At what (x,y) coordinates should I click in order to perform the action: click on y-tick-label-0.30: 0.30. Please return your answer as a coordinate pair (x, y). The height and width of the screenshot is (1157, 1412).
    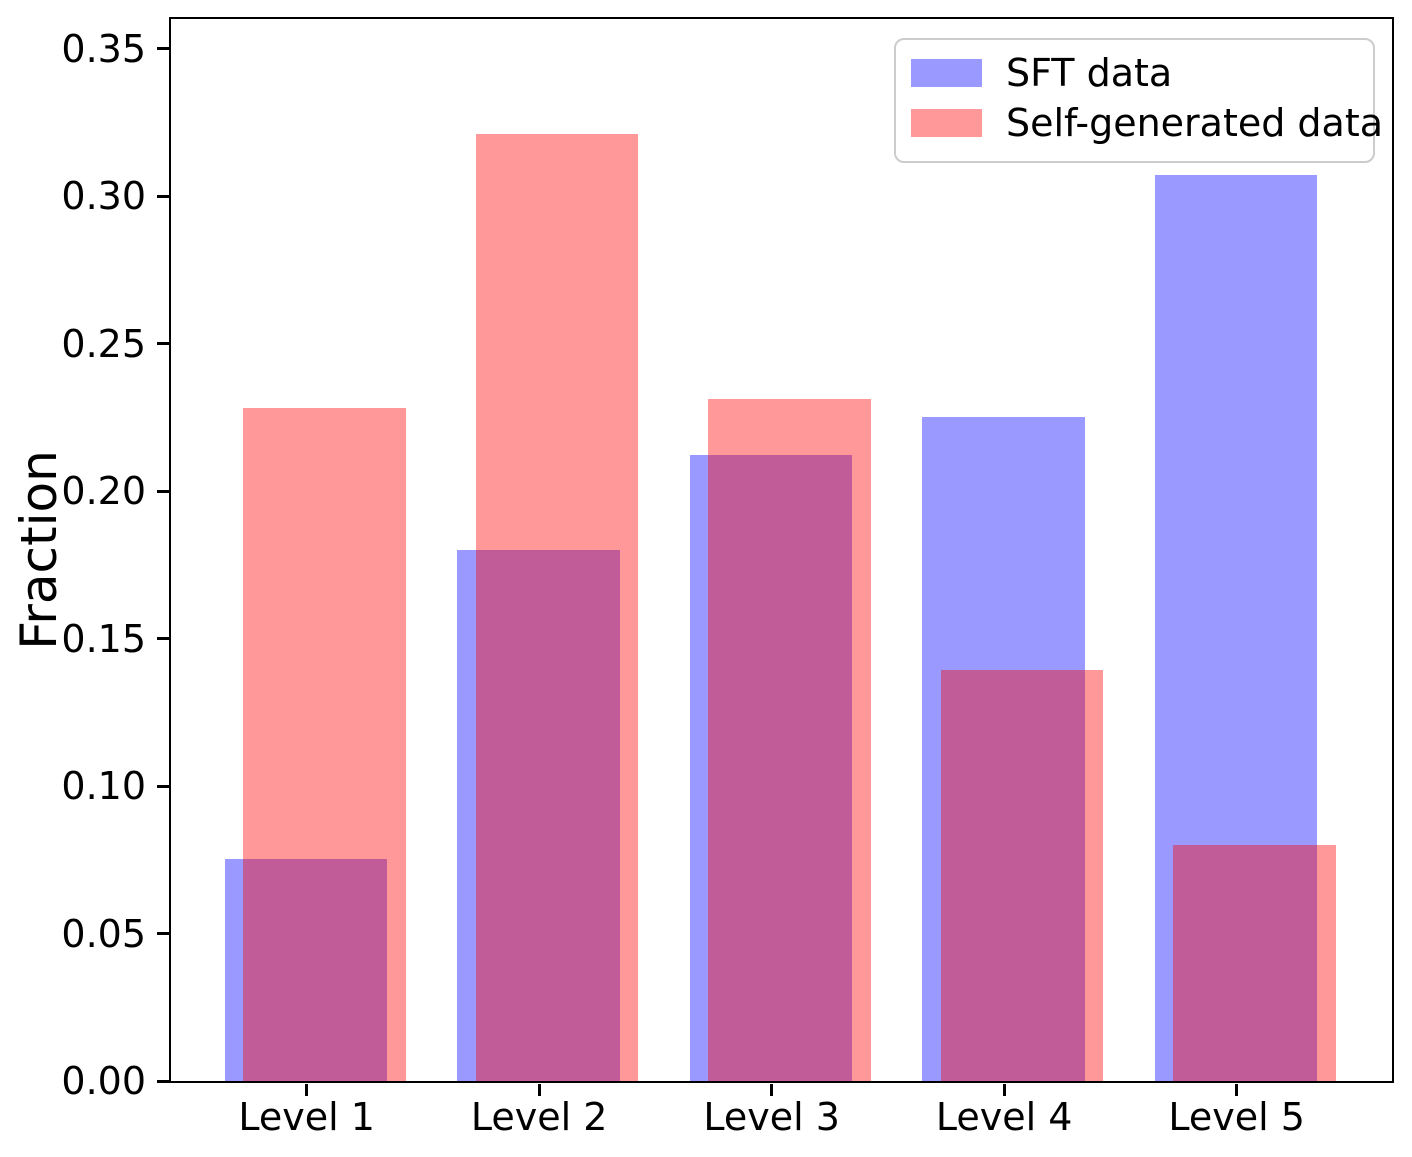
    Looking at the image, I should click on (103, 196).